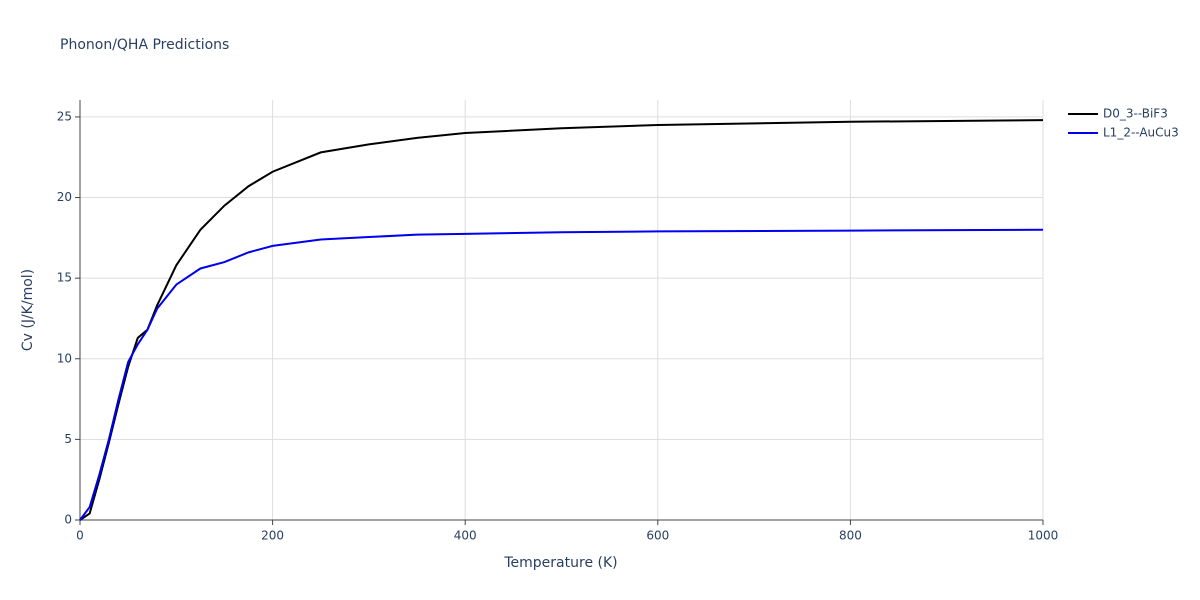  I want to click on y-tick-label: 15, so click(64, 278).